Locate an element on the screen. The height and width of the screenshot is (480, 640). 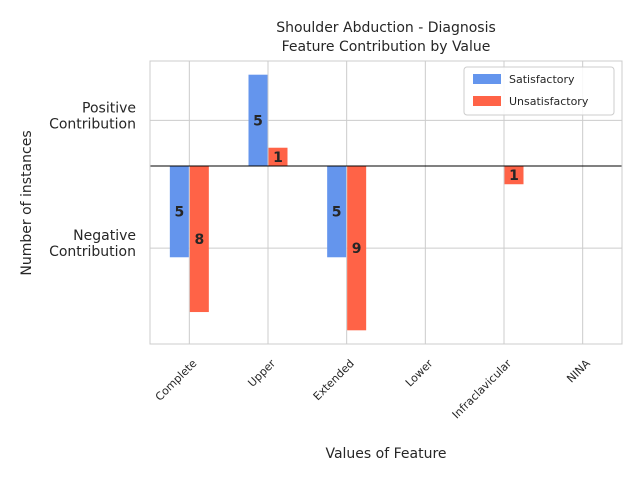
bar-value-label: 9 is located at coordinates (357, 249).